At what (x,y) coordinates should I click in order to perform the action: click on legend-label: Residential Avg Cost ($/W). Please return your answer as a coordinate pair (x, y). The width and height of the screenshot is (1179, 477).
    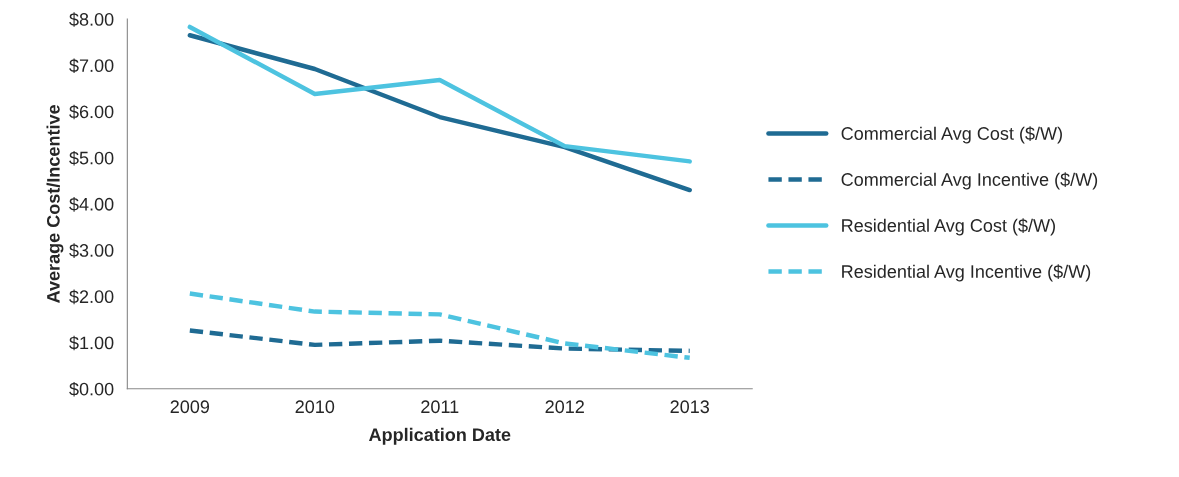
    Looking at the image, I should click on (948, 227).